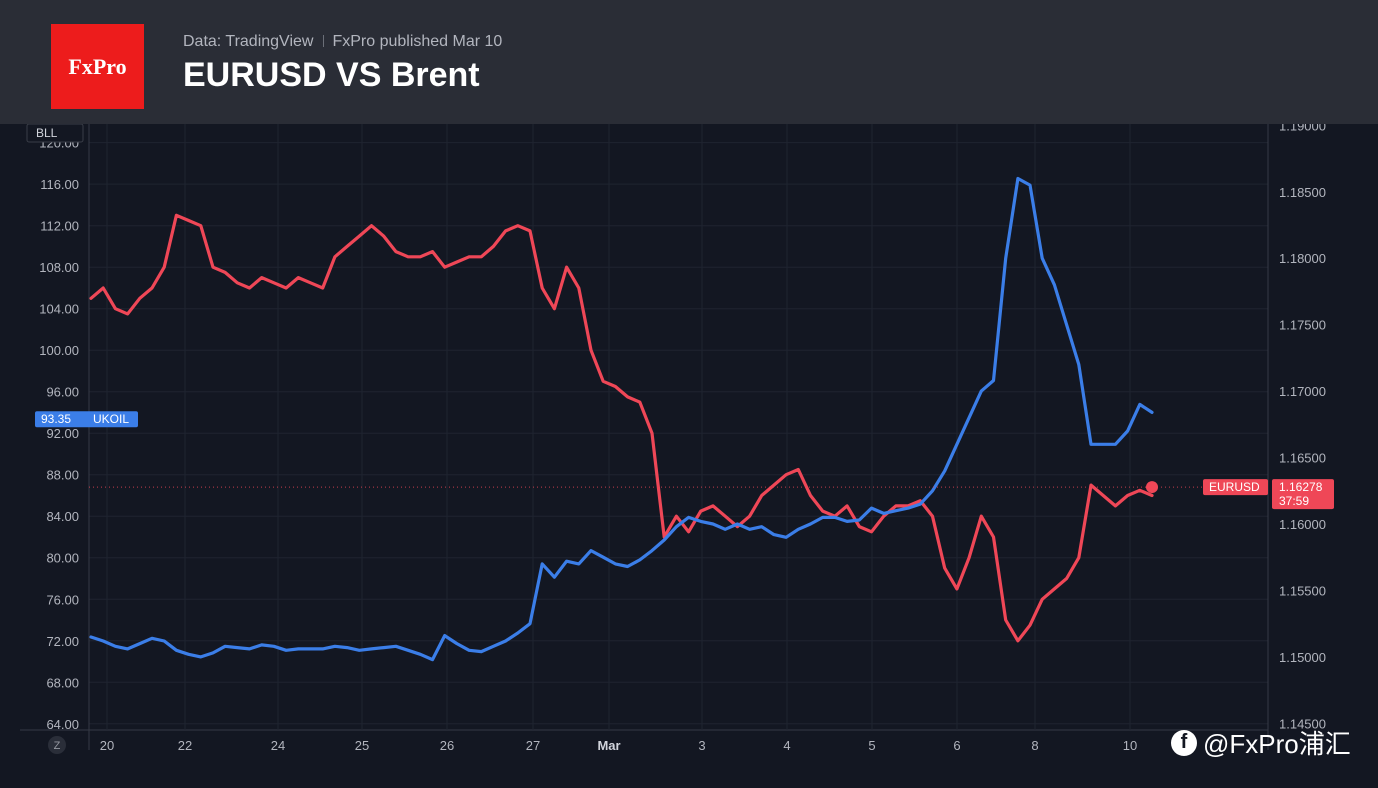  I want to click on chart-subtitle: Data: TradingView FxPro published Mar 10, so click(342, 42).